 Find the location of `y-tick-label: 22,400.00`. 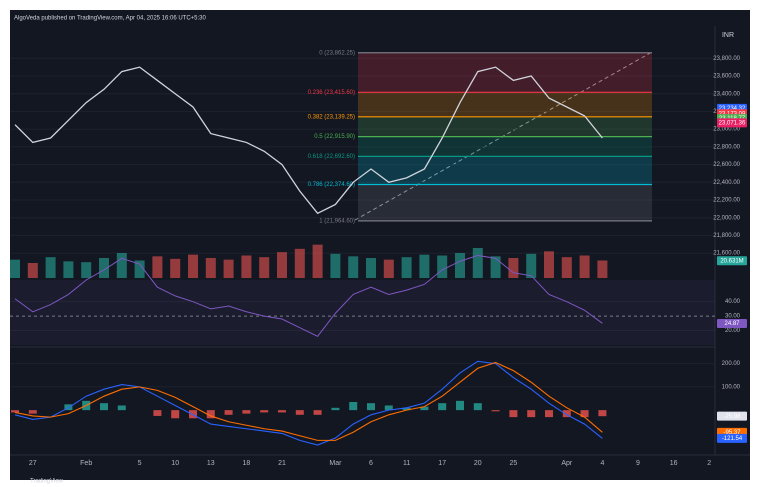

y-tick-label: 22,400.00 is located at coordinates (726, 183).